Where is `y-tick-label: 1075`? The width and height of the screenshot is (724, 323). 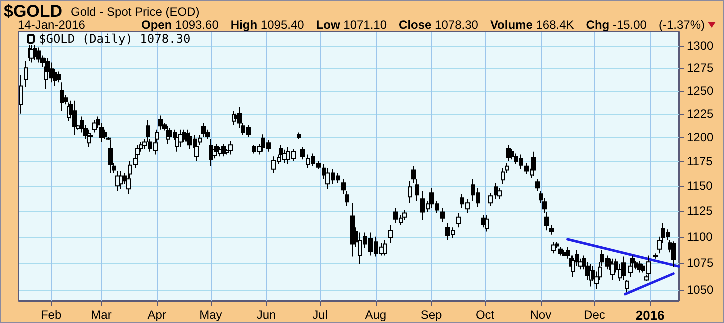
y-tick-label: 1075 is located at coordinates (700, 263).